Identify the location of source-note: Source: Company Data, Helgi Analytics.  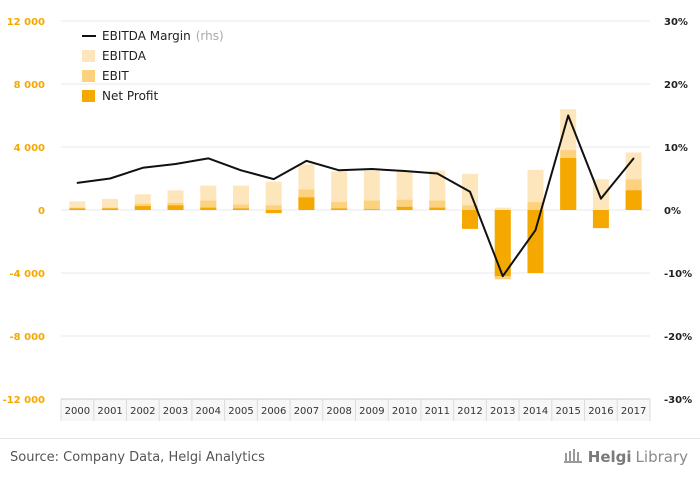
(137, 457).